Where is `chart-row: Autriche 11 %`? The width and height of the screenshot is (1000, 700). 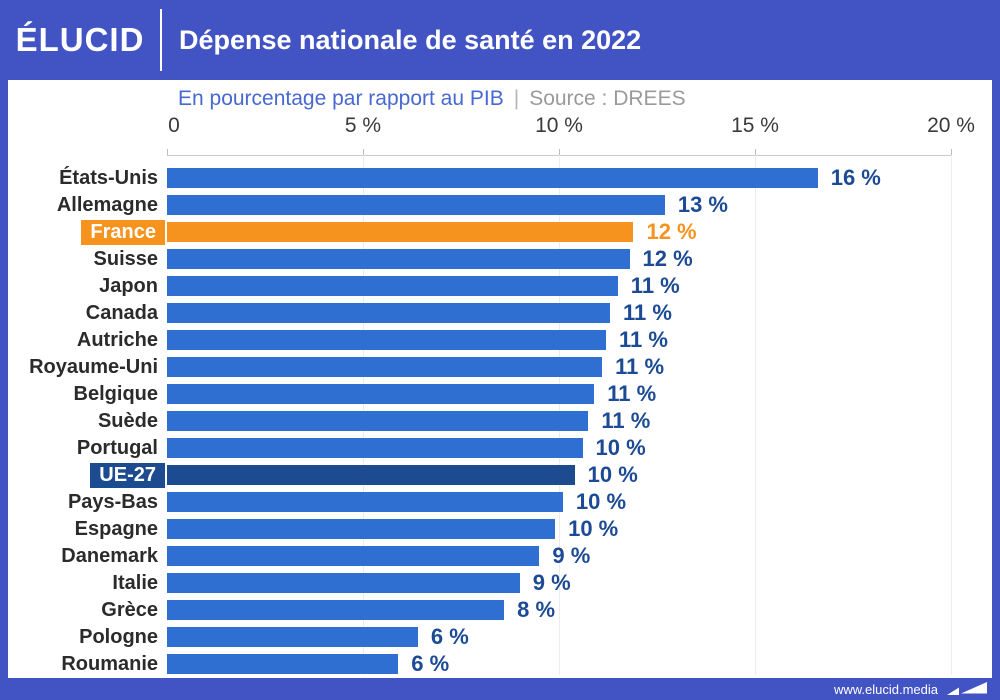 chart-row: Autriche 11 % is located at coordinates (500, 339).